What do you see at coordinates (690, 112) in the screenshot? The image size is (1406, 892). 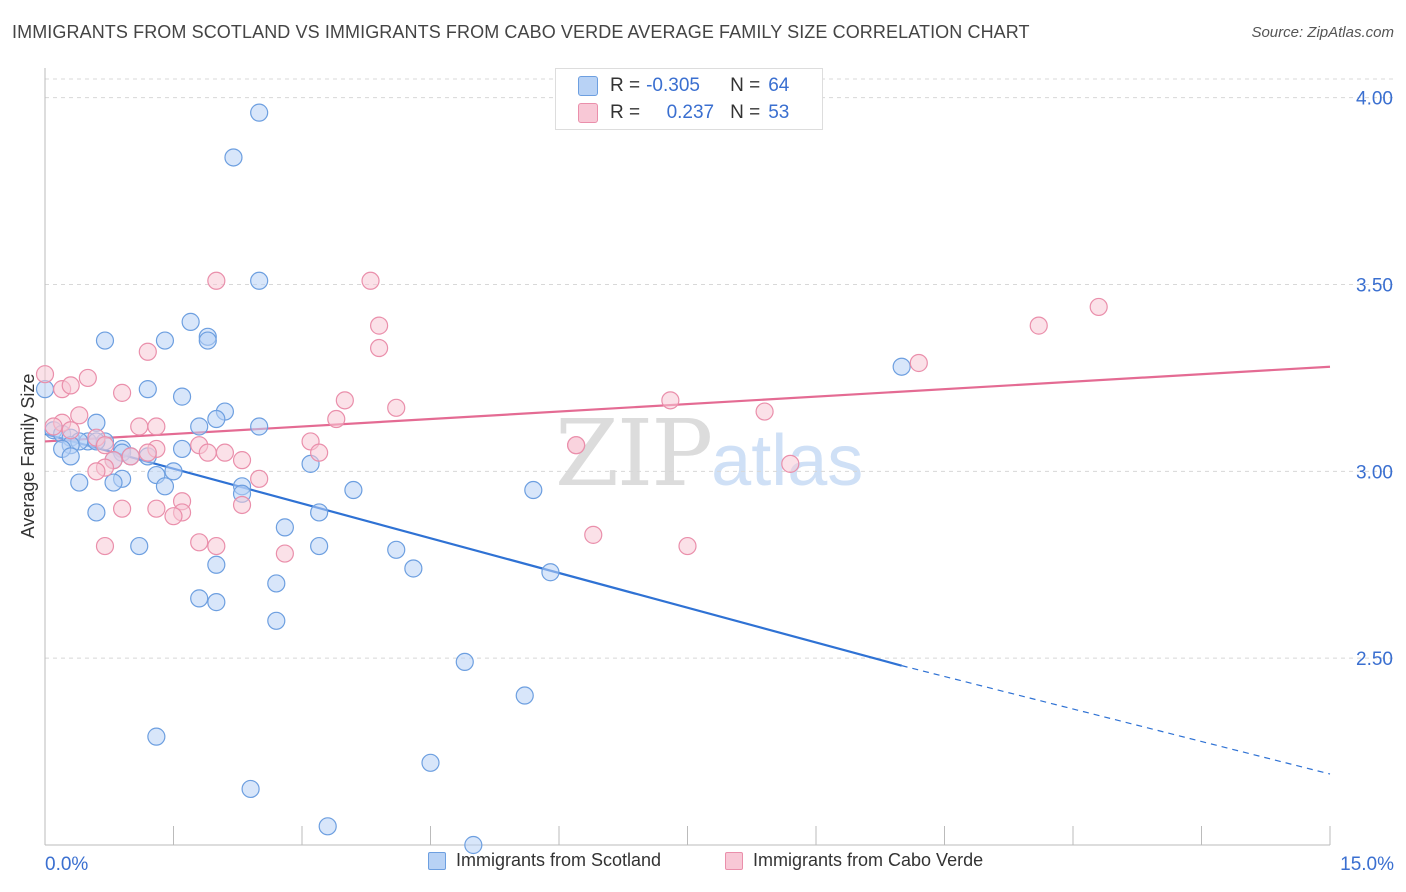 I see `r-value-caboverde: 0.237` at bounding box center [690, 112].